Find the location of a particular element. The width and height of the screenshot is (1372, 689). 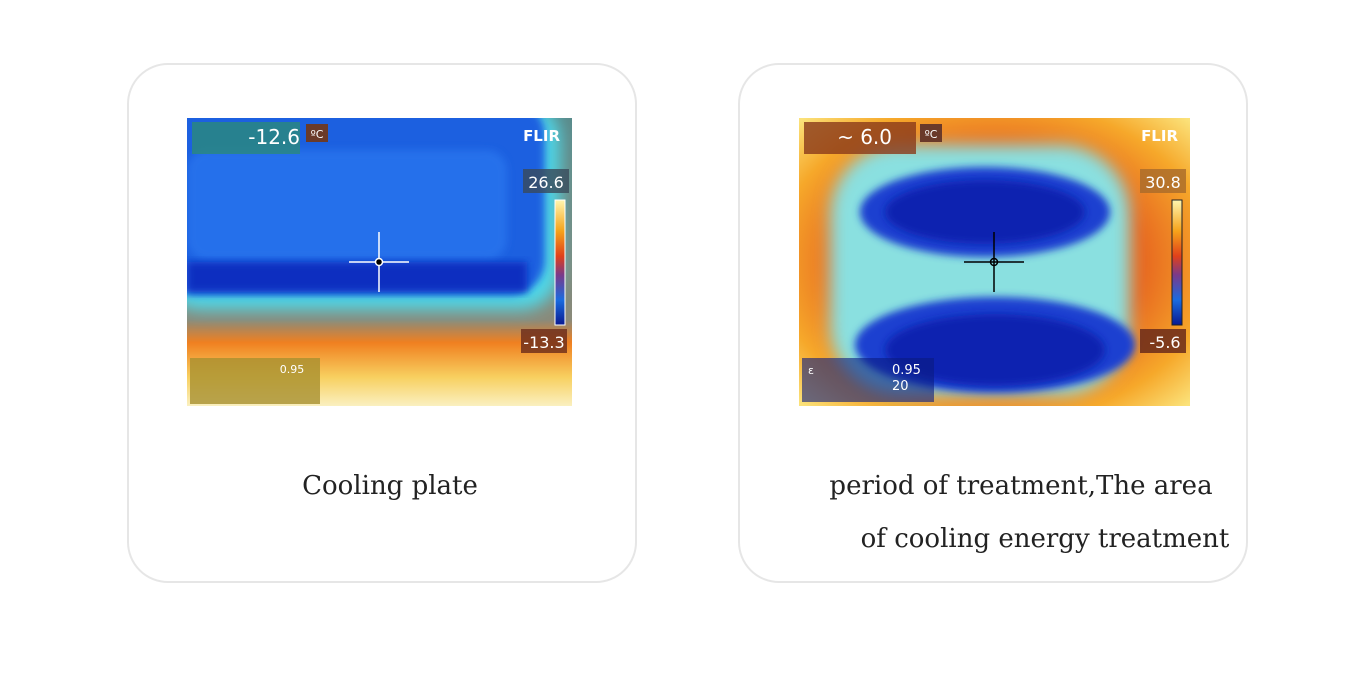

spot-temp: -12.6 is located at coordinates (274, 137).